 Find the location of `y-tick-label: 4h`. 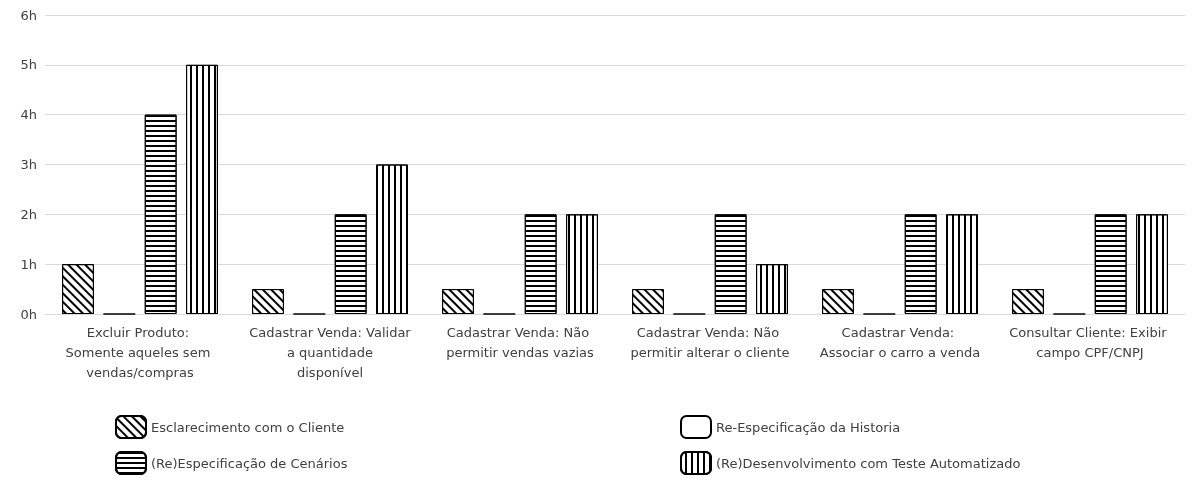

y-tick-label: 4h is located at coordinates (28, 115).